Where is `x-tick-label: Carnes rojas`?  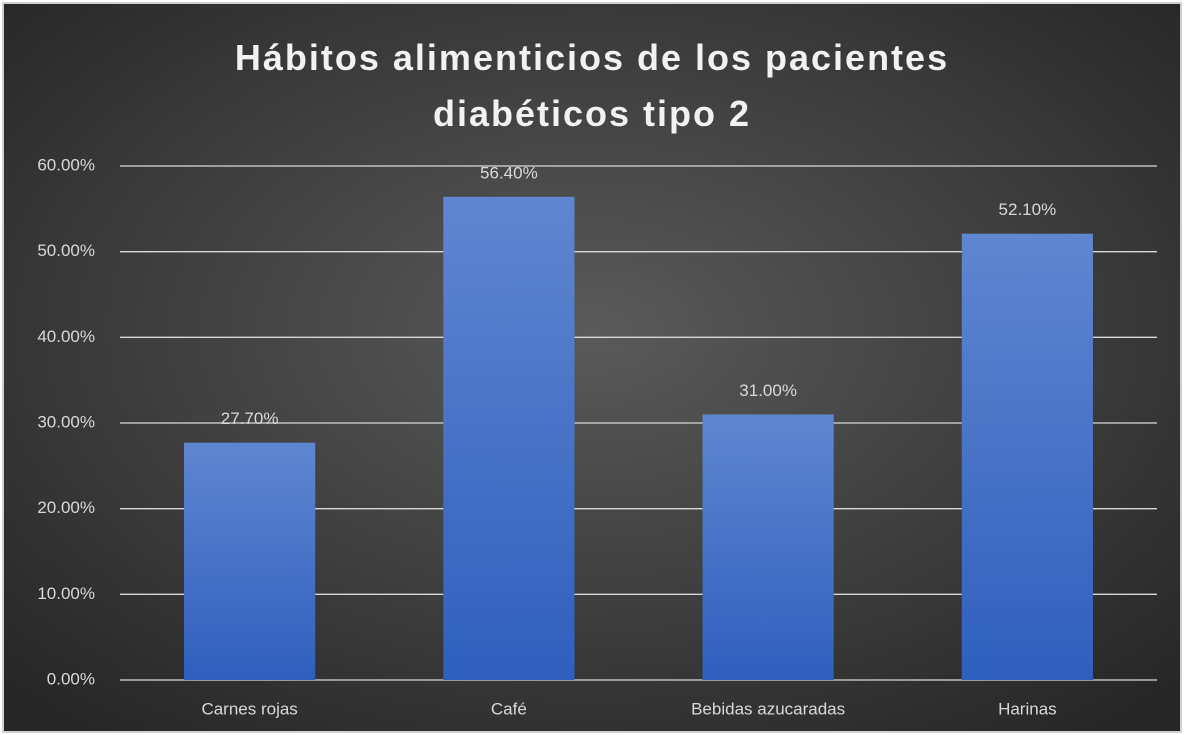 x-tick-label: Carnes rojas is located at coordinates (249, 708).